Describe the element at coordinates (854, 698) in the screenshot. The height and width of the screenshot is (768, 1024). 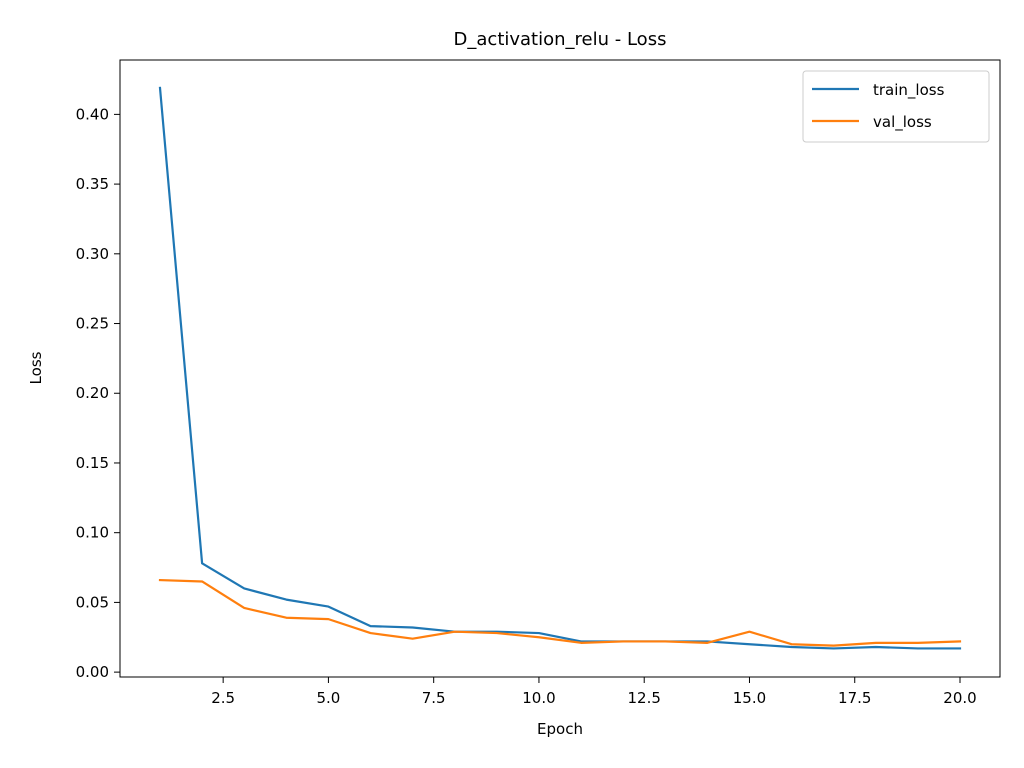
I see `x-tick-label: 17.5` at that location.